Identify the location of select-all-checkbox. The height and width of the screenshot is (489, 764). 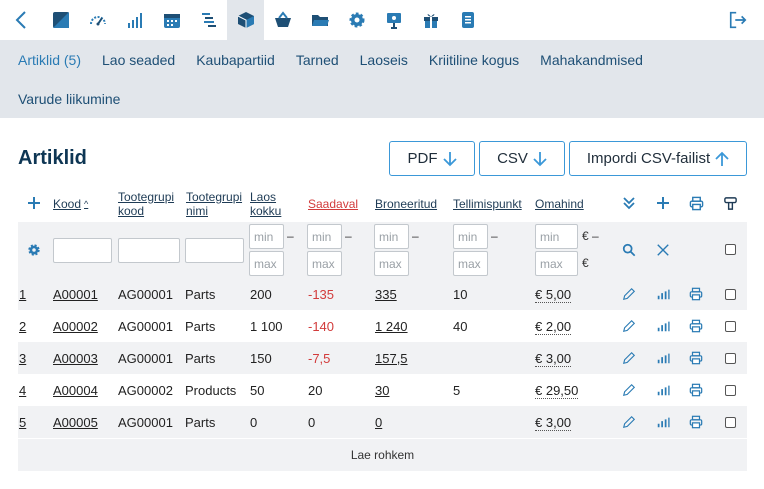
(730, 249).